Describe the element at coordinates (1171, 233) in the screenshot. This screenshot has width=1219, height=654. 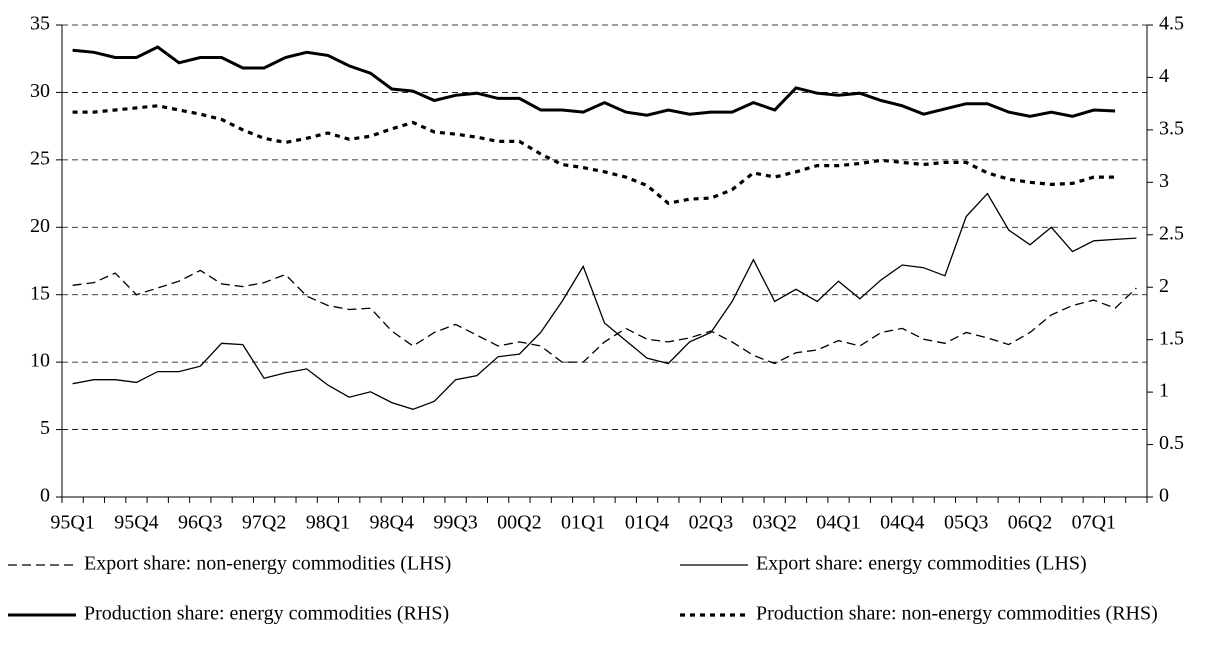
I see `y2-tick-label: 2.5` at that location.